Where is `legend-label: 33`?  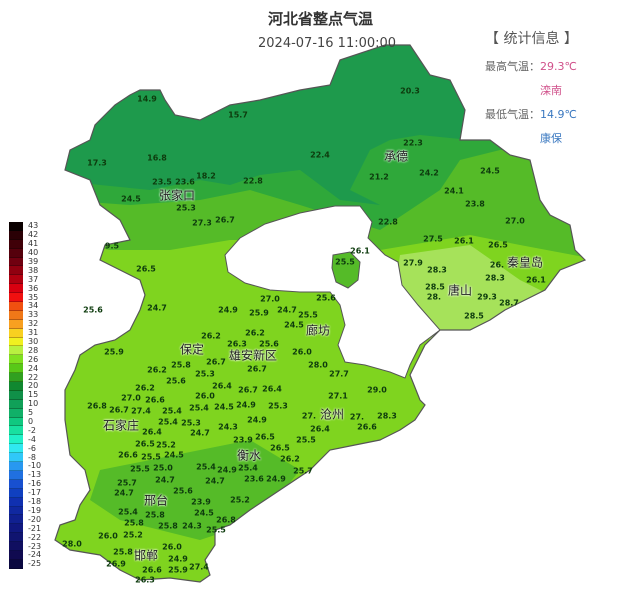 legend-label: 33 is located at coordinates (33, 315).